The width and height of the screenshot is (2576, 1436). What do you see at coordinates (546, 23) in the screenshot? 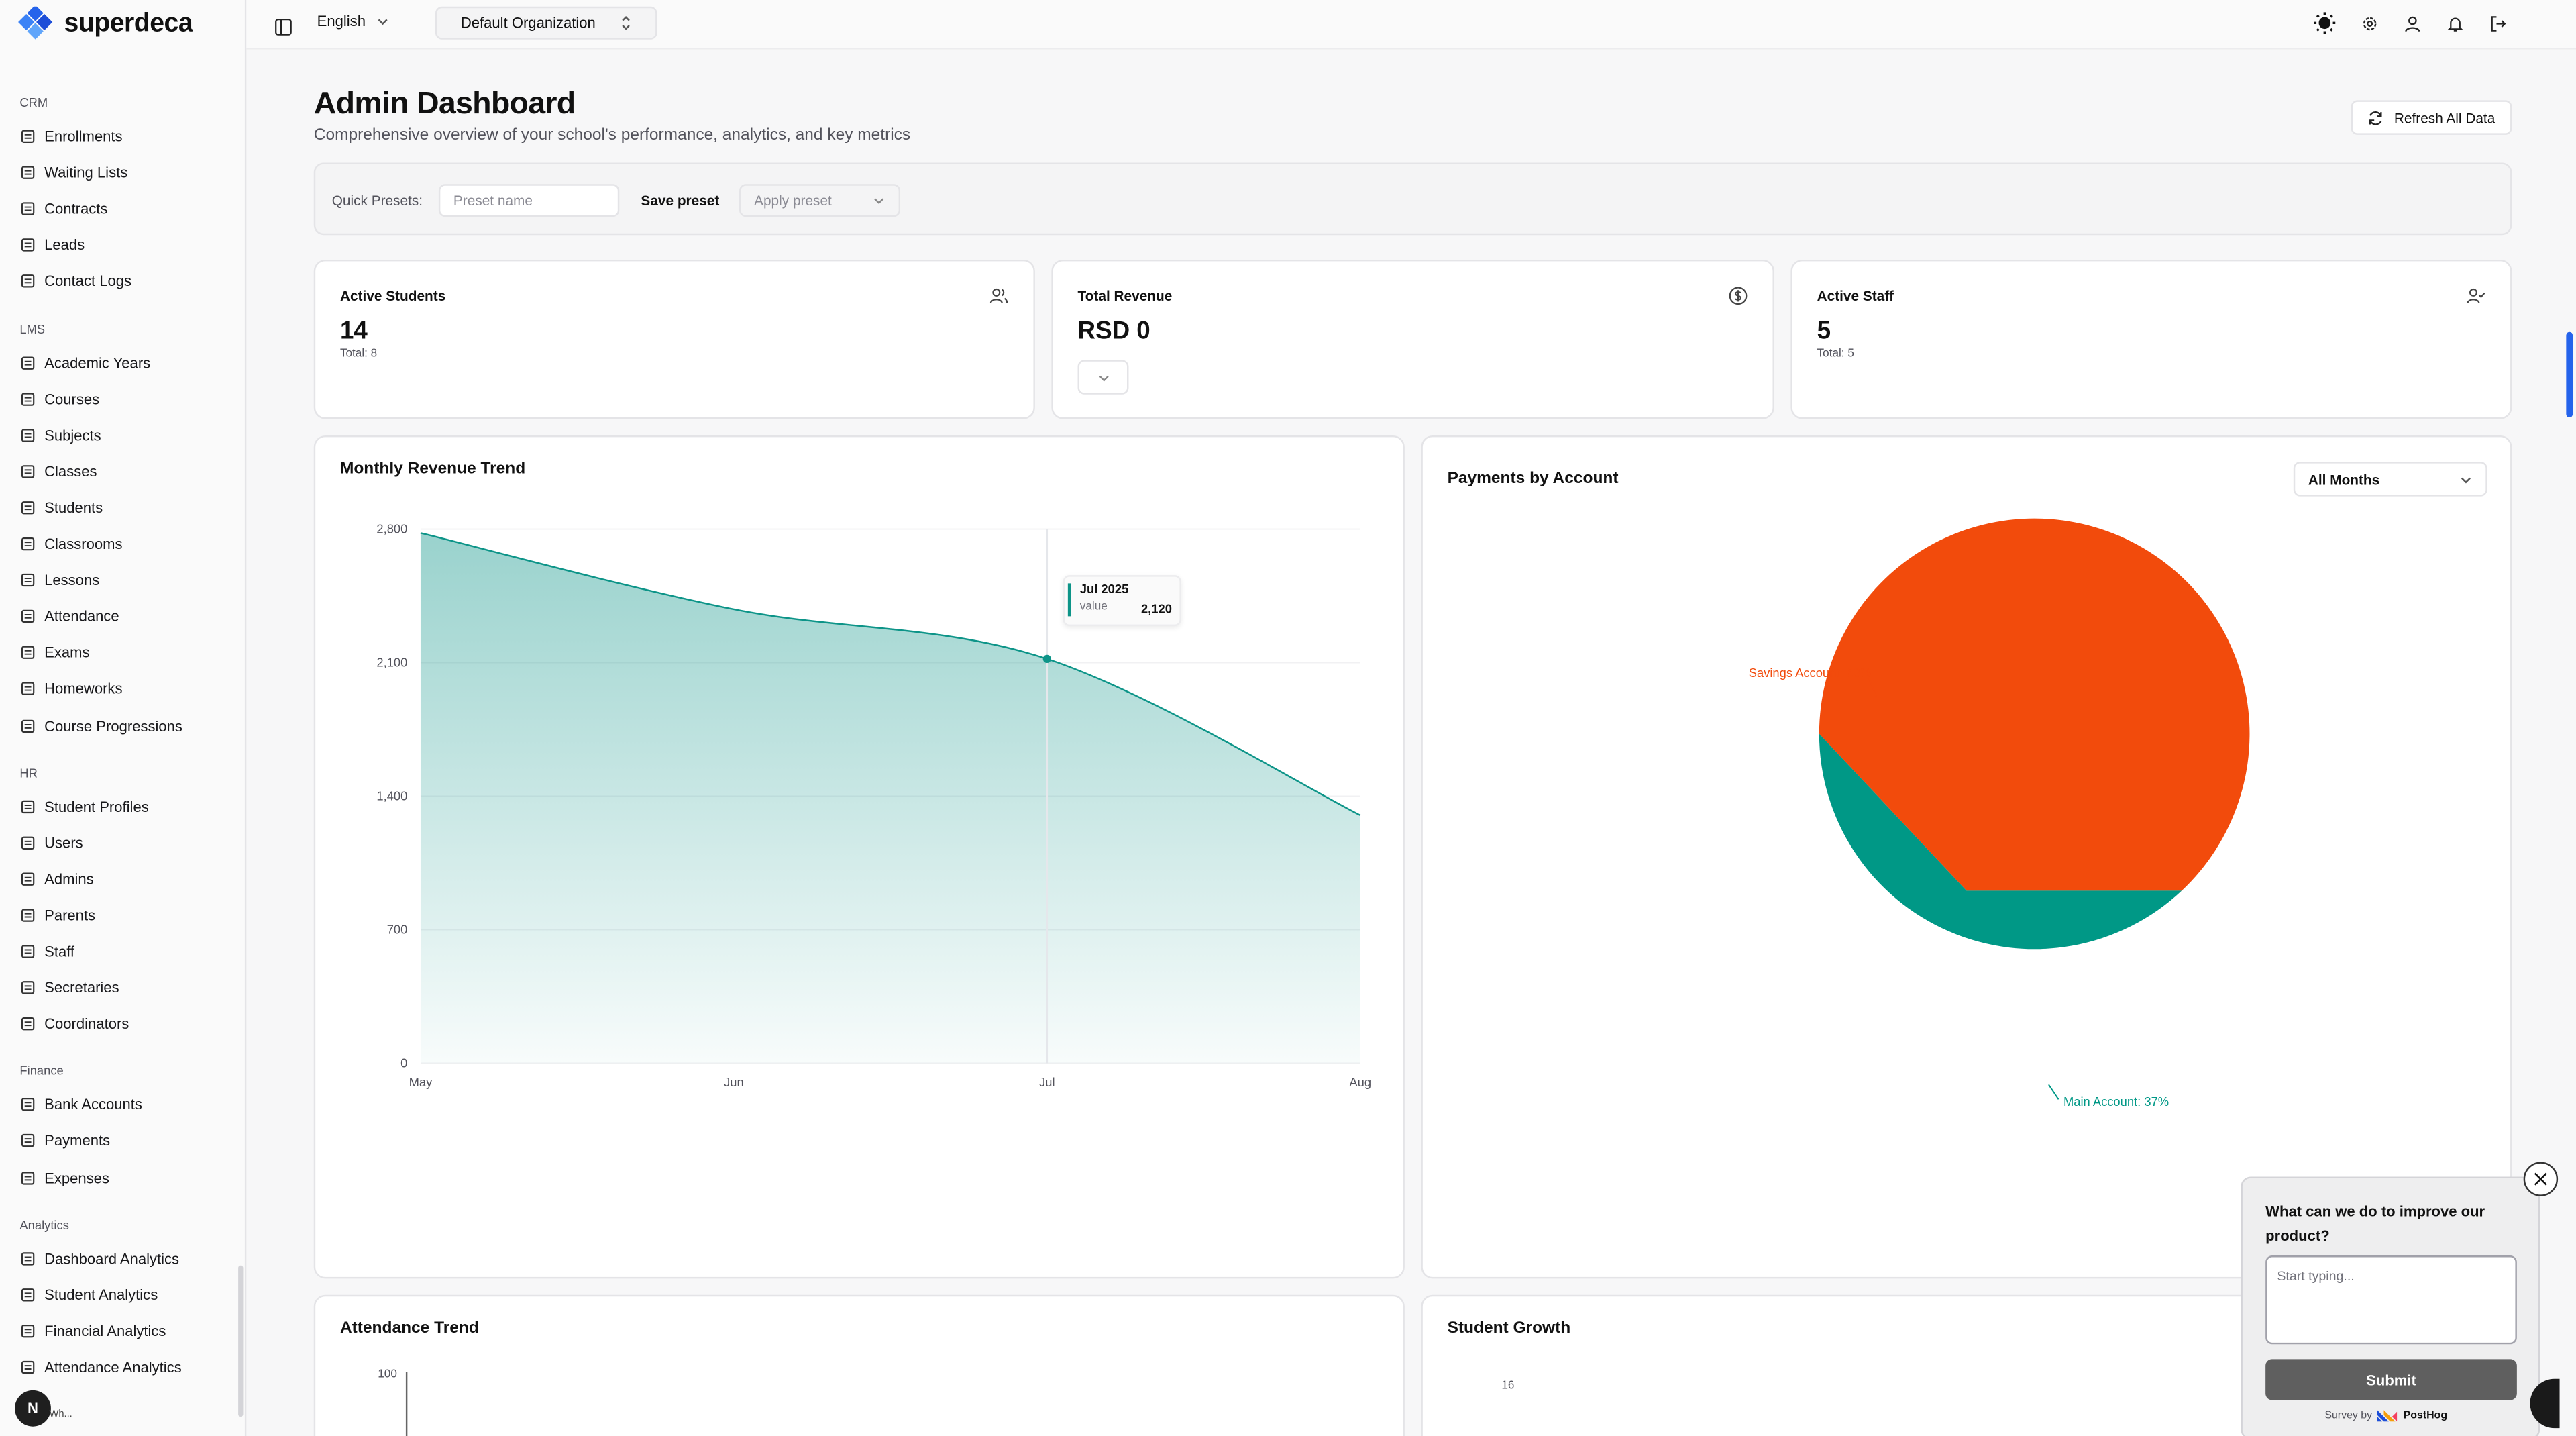
I see `organization-select: Default Organization` at bounding box center [546, 23].